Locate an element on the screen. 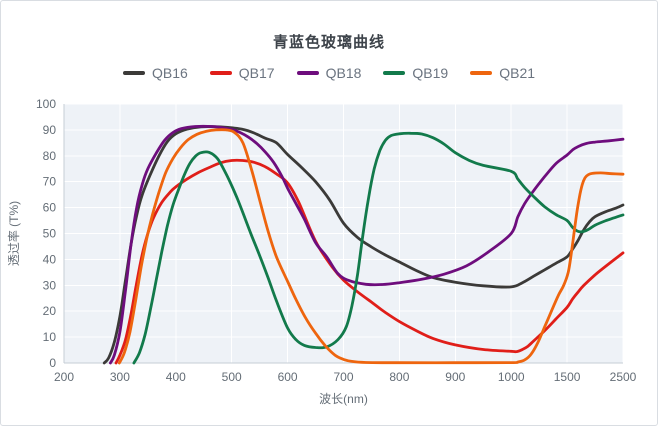 This screenshot has height=426, width=658. x-axis-title: 波长(nm) is located at coordinates (343, 399).